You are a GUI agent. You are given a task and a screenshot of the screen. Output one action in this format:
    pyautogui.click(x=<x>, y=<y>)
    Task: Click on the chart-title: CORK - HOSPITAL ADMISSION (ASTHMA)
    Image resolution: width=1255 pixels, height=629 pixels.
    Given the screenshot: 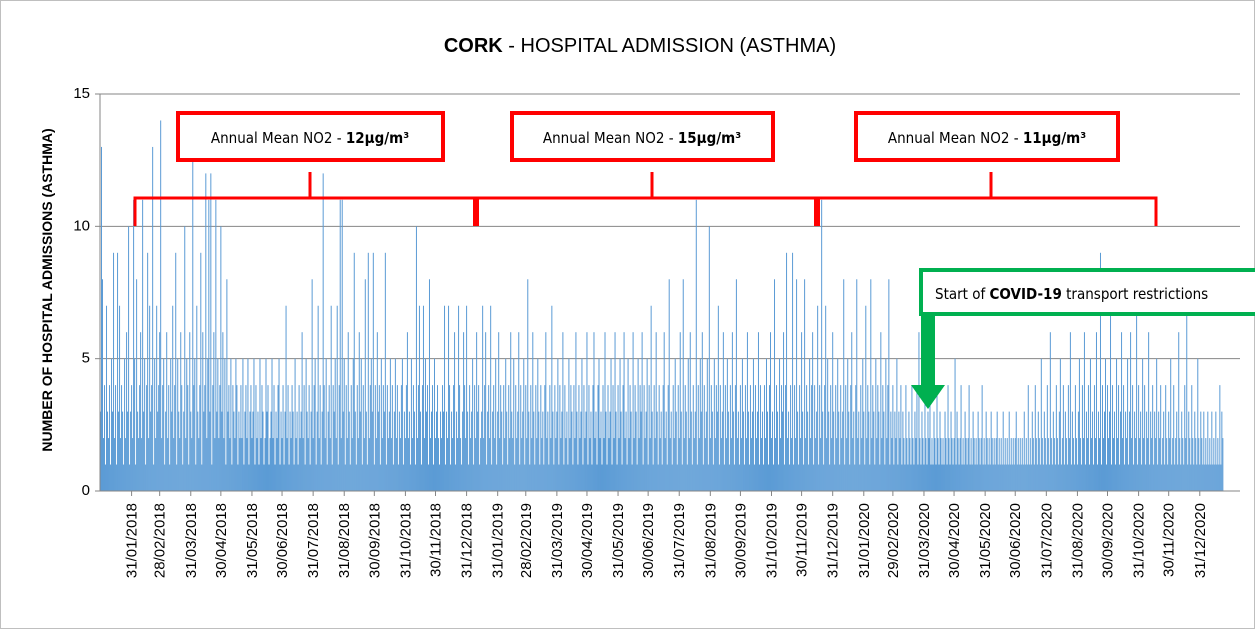 What is the action you would take?
    pyautogui.click(x=640, y=46)
    